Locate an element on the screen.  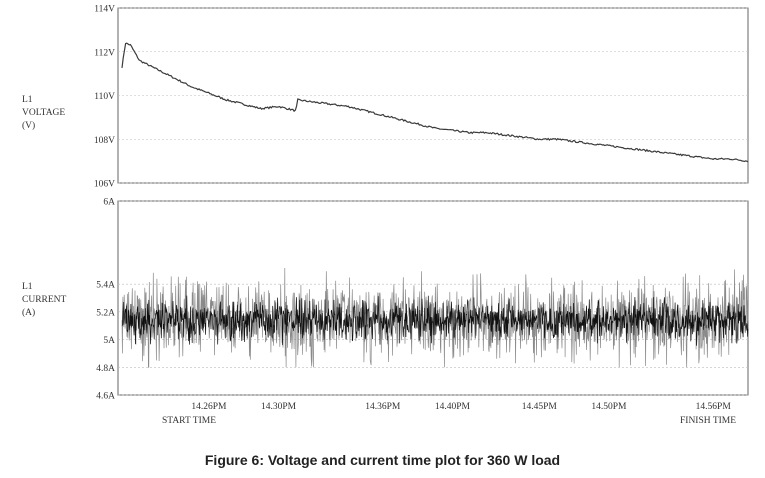
x-tick-label: 14.50PM is located at coordinates (609, 407).